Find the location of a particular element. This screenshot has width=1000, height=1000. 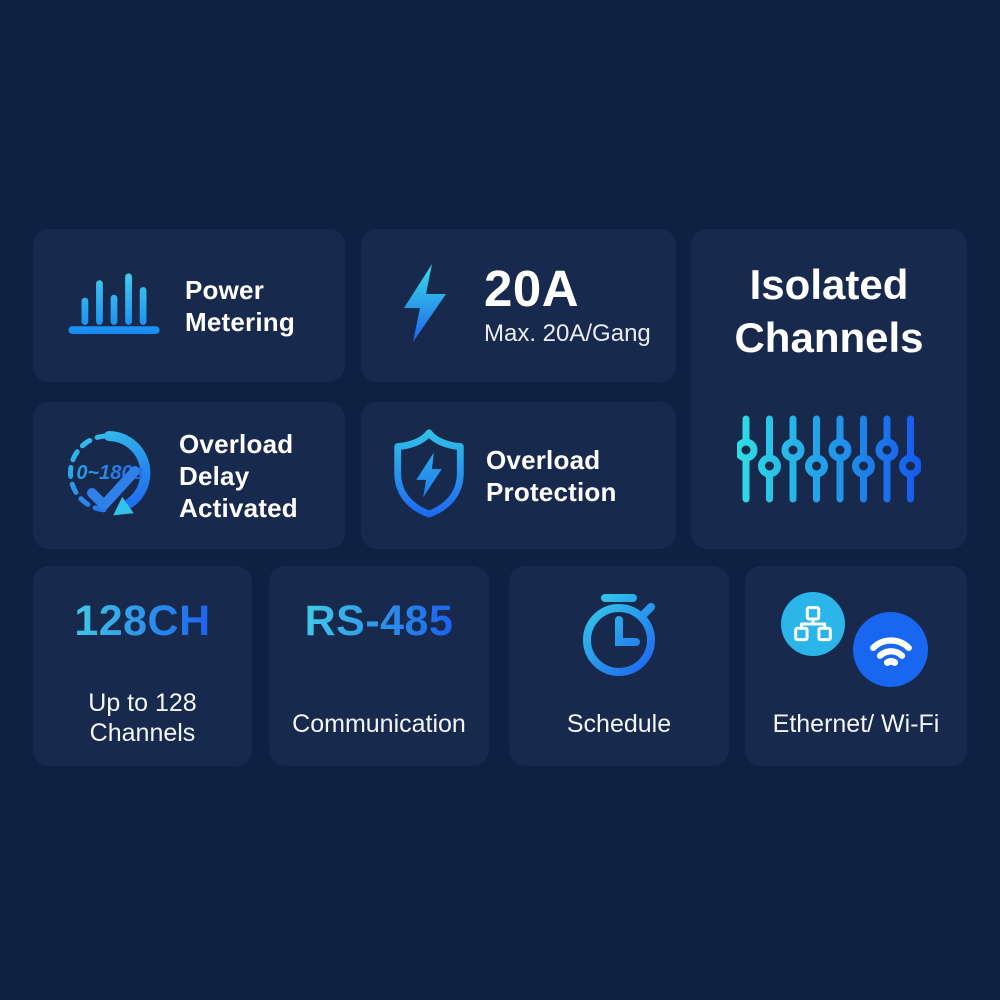

bar-chart-icon is located at coordinates (114, 305).